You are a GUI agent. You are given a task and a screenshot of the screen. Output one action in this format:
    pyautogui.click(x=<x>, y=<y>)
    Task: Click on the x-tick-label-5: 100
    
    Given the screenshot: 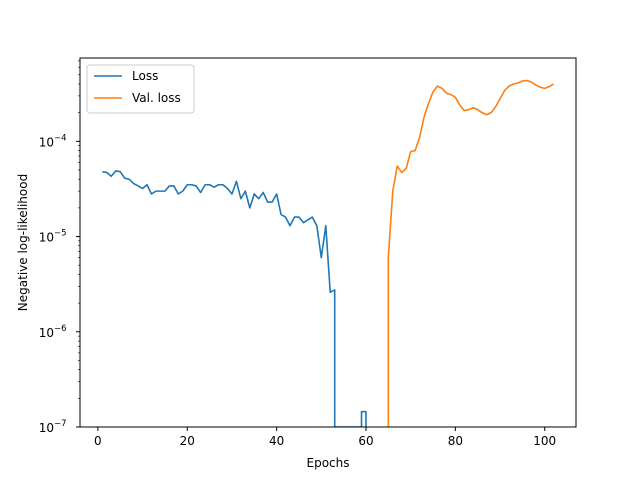 What is the action you would take?
    pyautogui.click(x=544, y=441)
    